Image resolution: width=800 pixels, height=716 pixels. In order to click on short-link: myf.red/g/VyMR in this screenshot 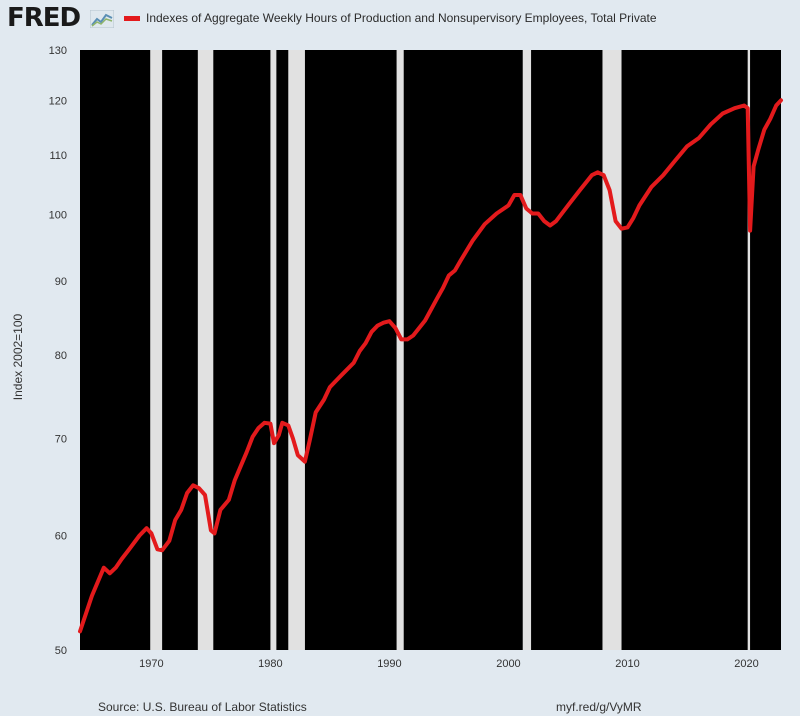, I will do `click(599, 707)`.